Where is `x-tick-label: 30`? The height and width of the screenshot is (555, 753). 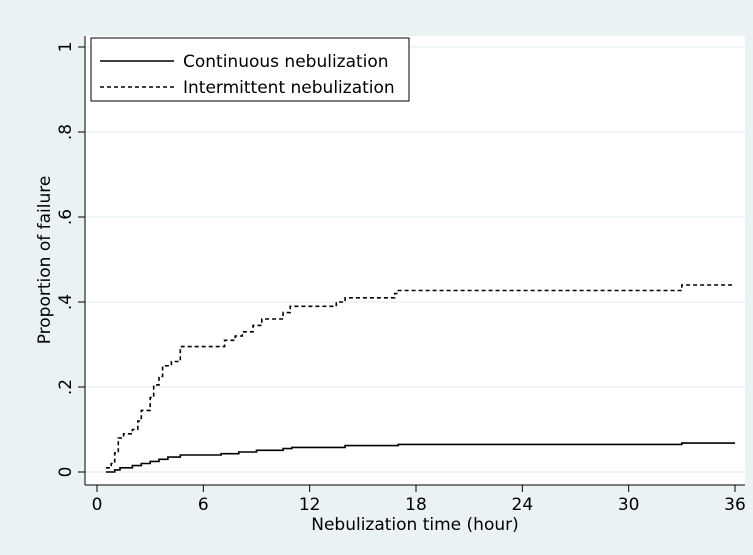
x-tick-label: 30 is located at coordinates (629, 505).